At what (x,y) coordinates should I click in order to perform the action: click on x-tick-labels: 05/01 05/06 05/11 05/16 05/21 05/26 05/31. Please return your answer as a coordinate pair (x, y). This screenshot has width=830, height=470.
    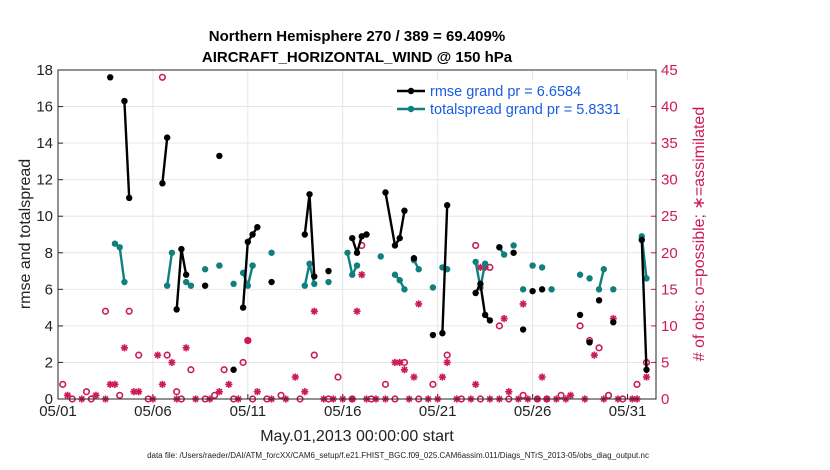
    Looking at the image, I should click on (342, 411).